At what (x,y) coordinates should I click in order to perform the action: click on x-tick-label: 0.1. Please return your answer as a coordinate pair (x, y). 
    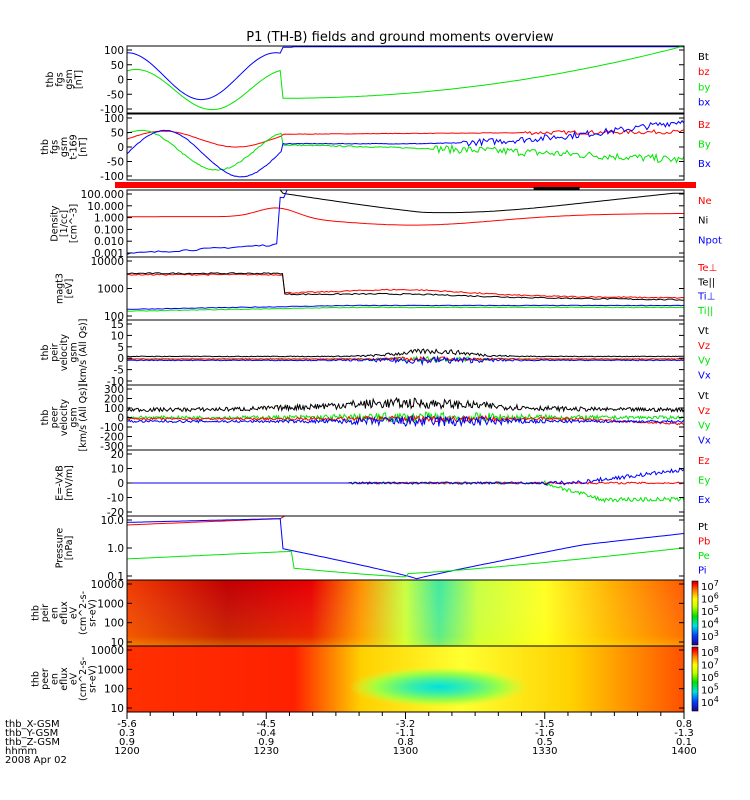
    Looking at the image, I should click on (684, 742).